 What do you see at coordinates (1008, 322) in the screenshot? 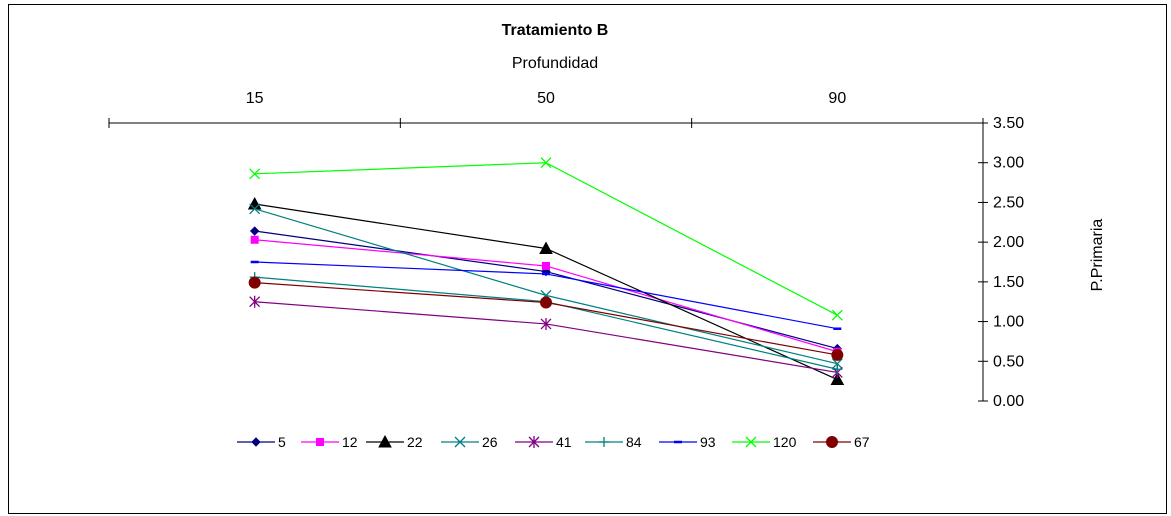
I see `y-tick-label: 1.00` at bounding box center [1008, 322].